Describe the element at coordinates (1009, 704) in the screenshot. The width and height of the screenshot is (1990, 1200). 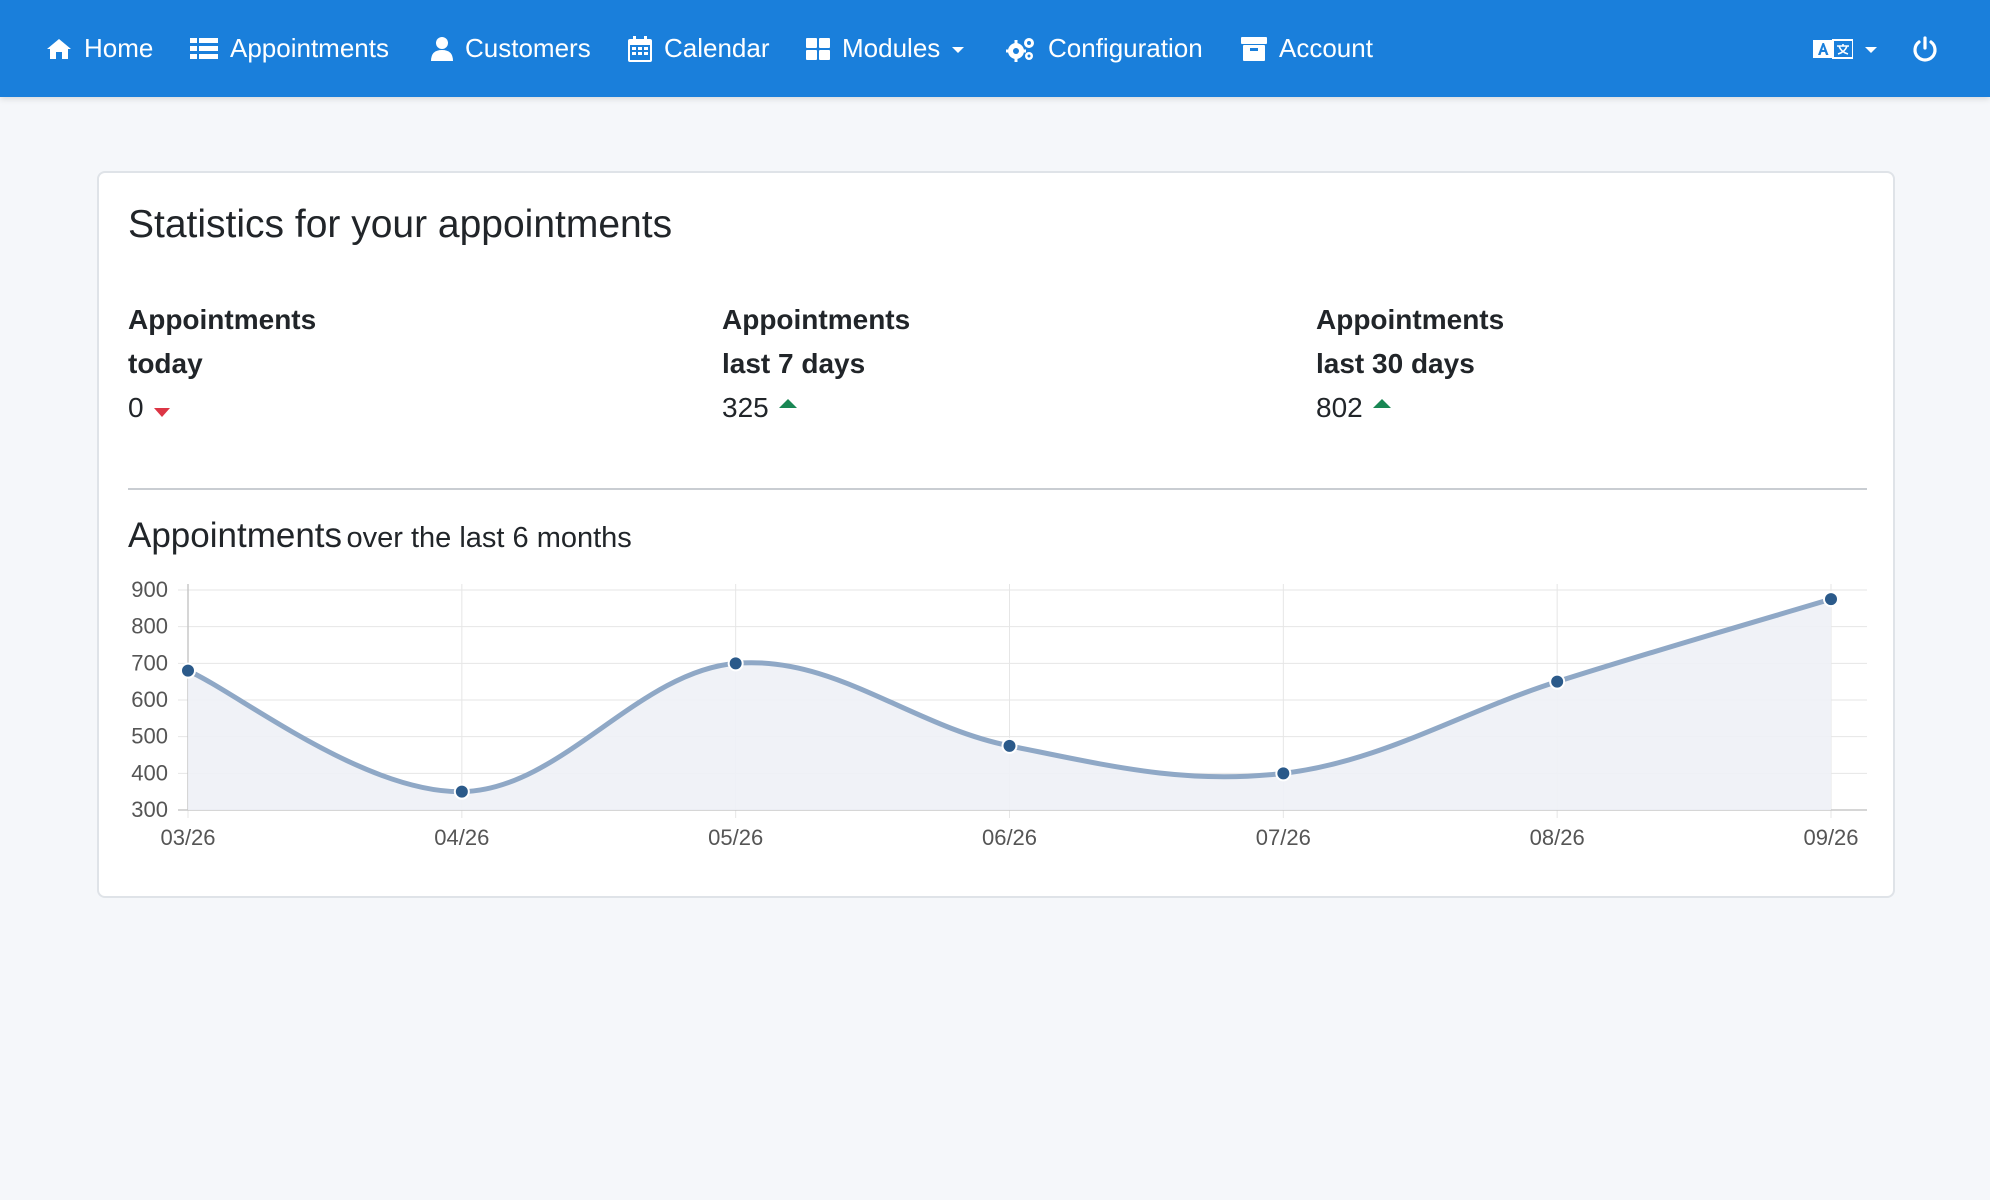
I see `area-fill` at that location.